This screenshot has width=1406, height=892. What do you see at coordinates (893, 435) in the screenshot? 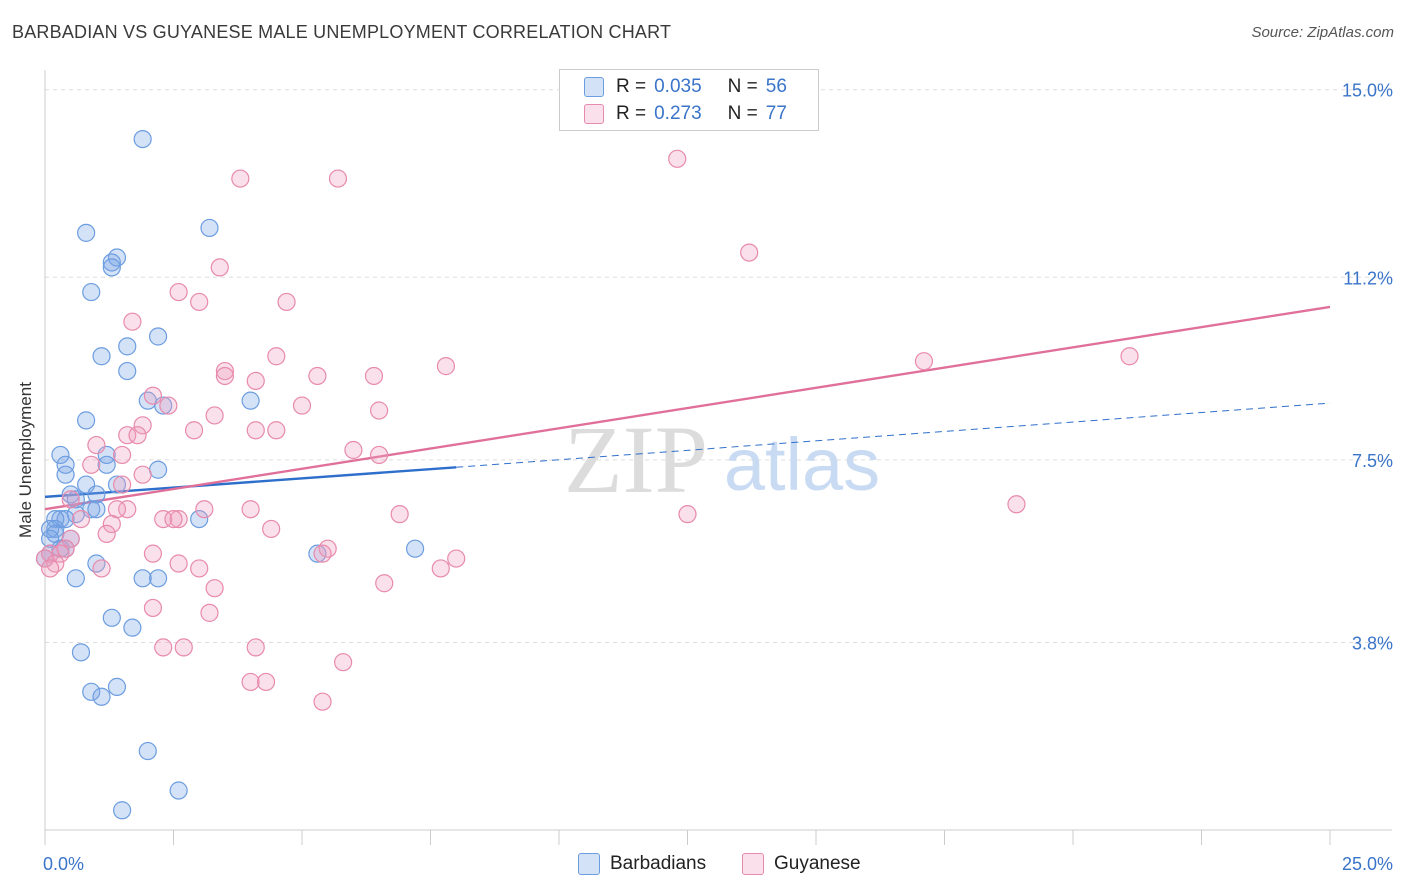
I see `trendline-barbadians` at bounding box center [893, 435].